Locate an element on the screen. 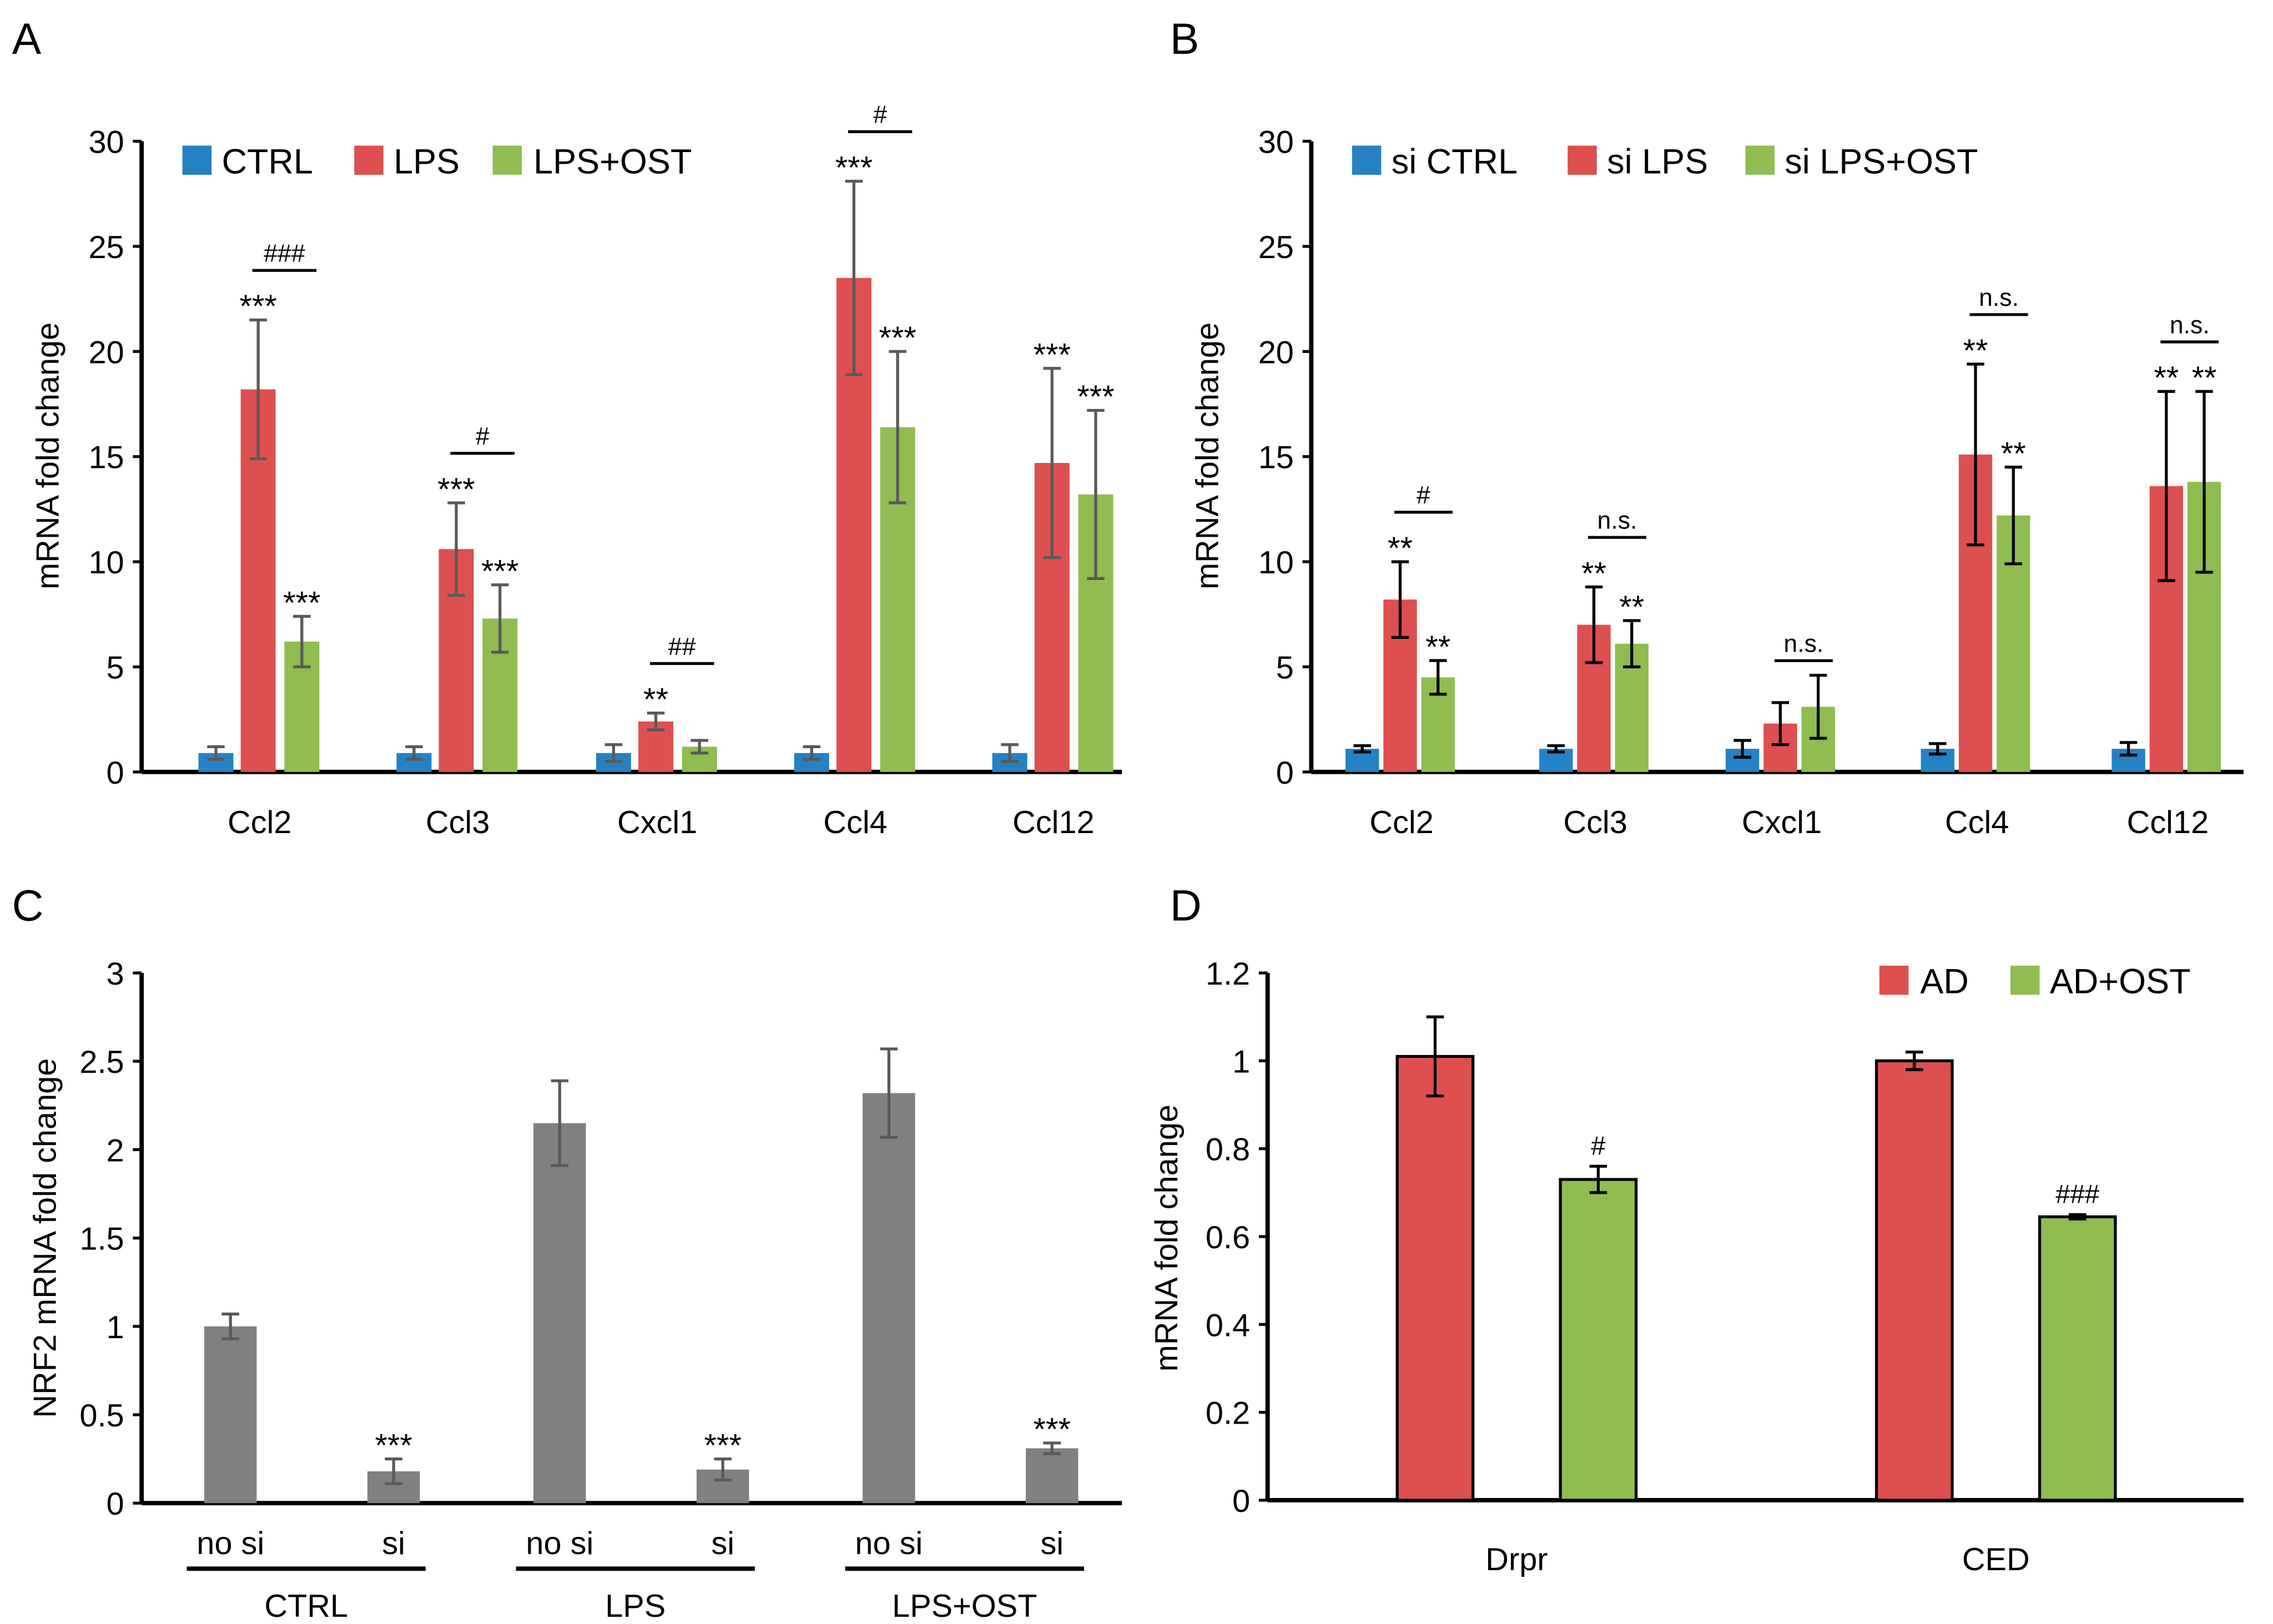 The height and width of the screenshot is (1624, 2273). group-label: LPS+OST is located at coordinates (964, 1606).